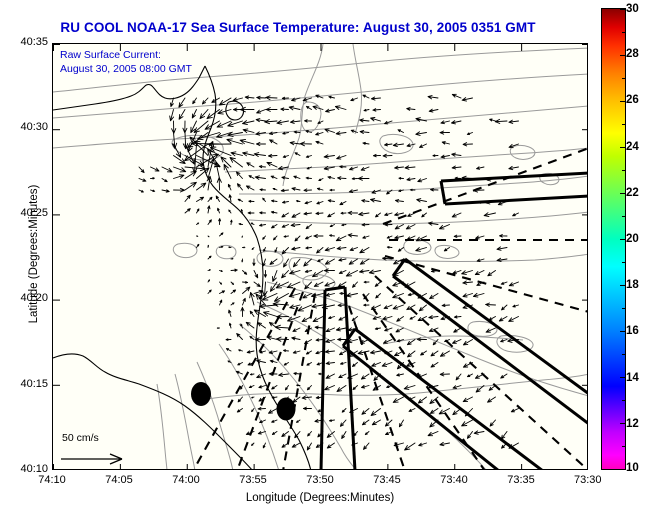 The height and width of the screenshot is (518, 651). Describe the element at coordinates (521, 480) in the screenshot. I see `x-tick: 73:35` at that location.